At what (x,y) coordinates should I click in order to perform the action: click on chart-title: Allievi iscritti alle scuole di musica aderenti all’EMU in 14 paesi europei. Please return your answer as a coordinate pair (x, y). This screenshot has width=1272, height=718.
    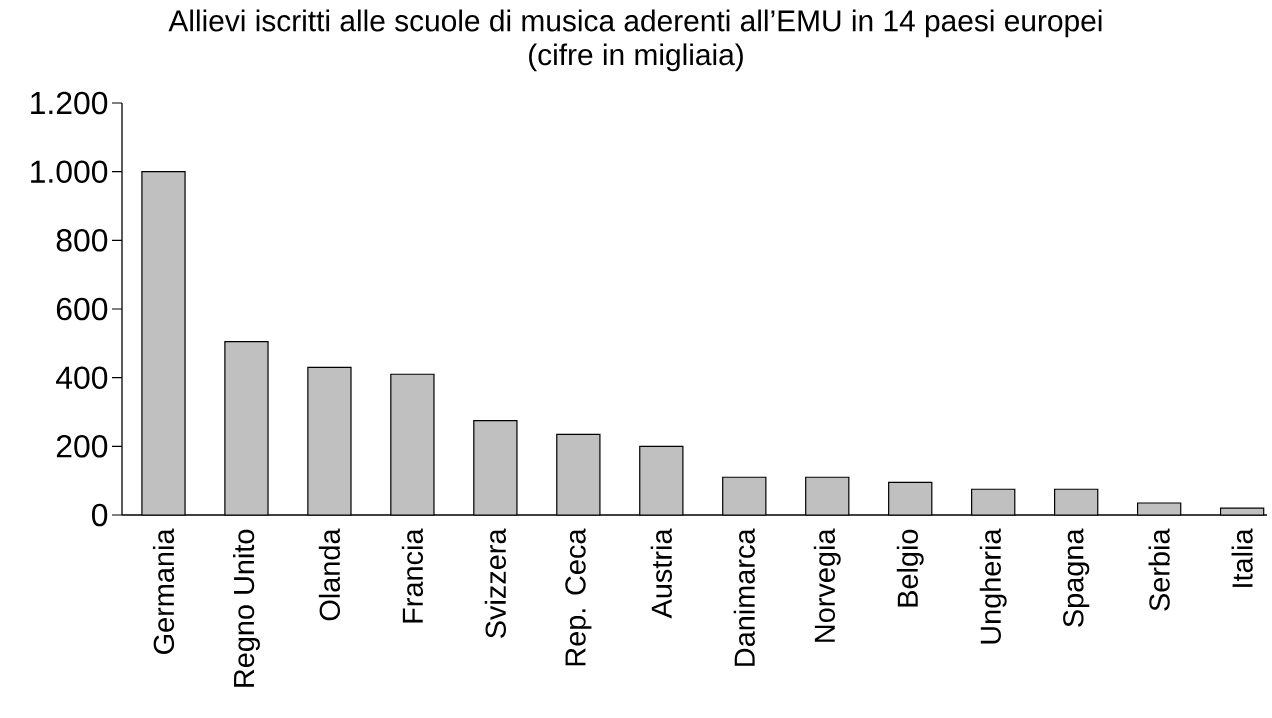
    Looking at the image, I should click on (635, 23).